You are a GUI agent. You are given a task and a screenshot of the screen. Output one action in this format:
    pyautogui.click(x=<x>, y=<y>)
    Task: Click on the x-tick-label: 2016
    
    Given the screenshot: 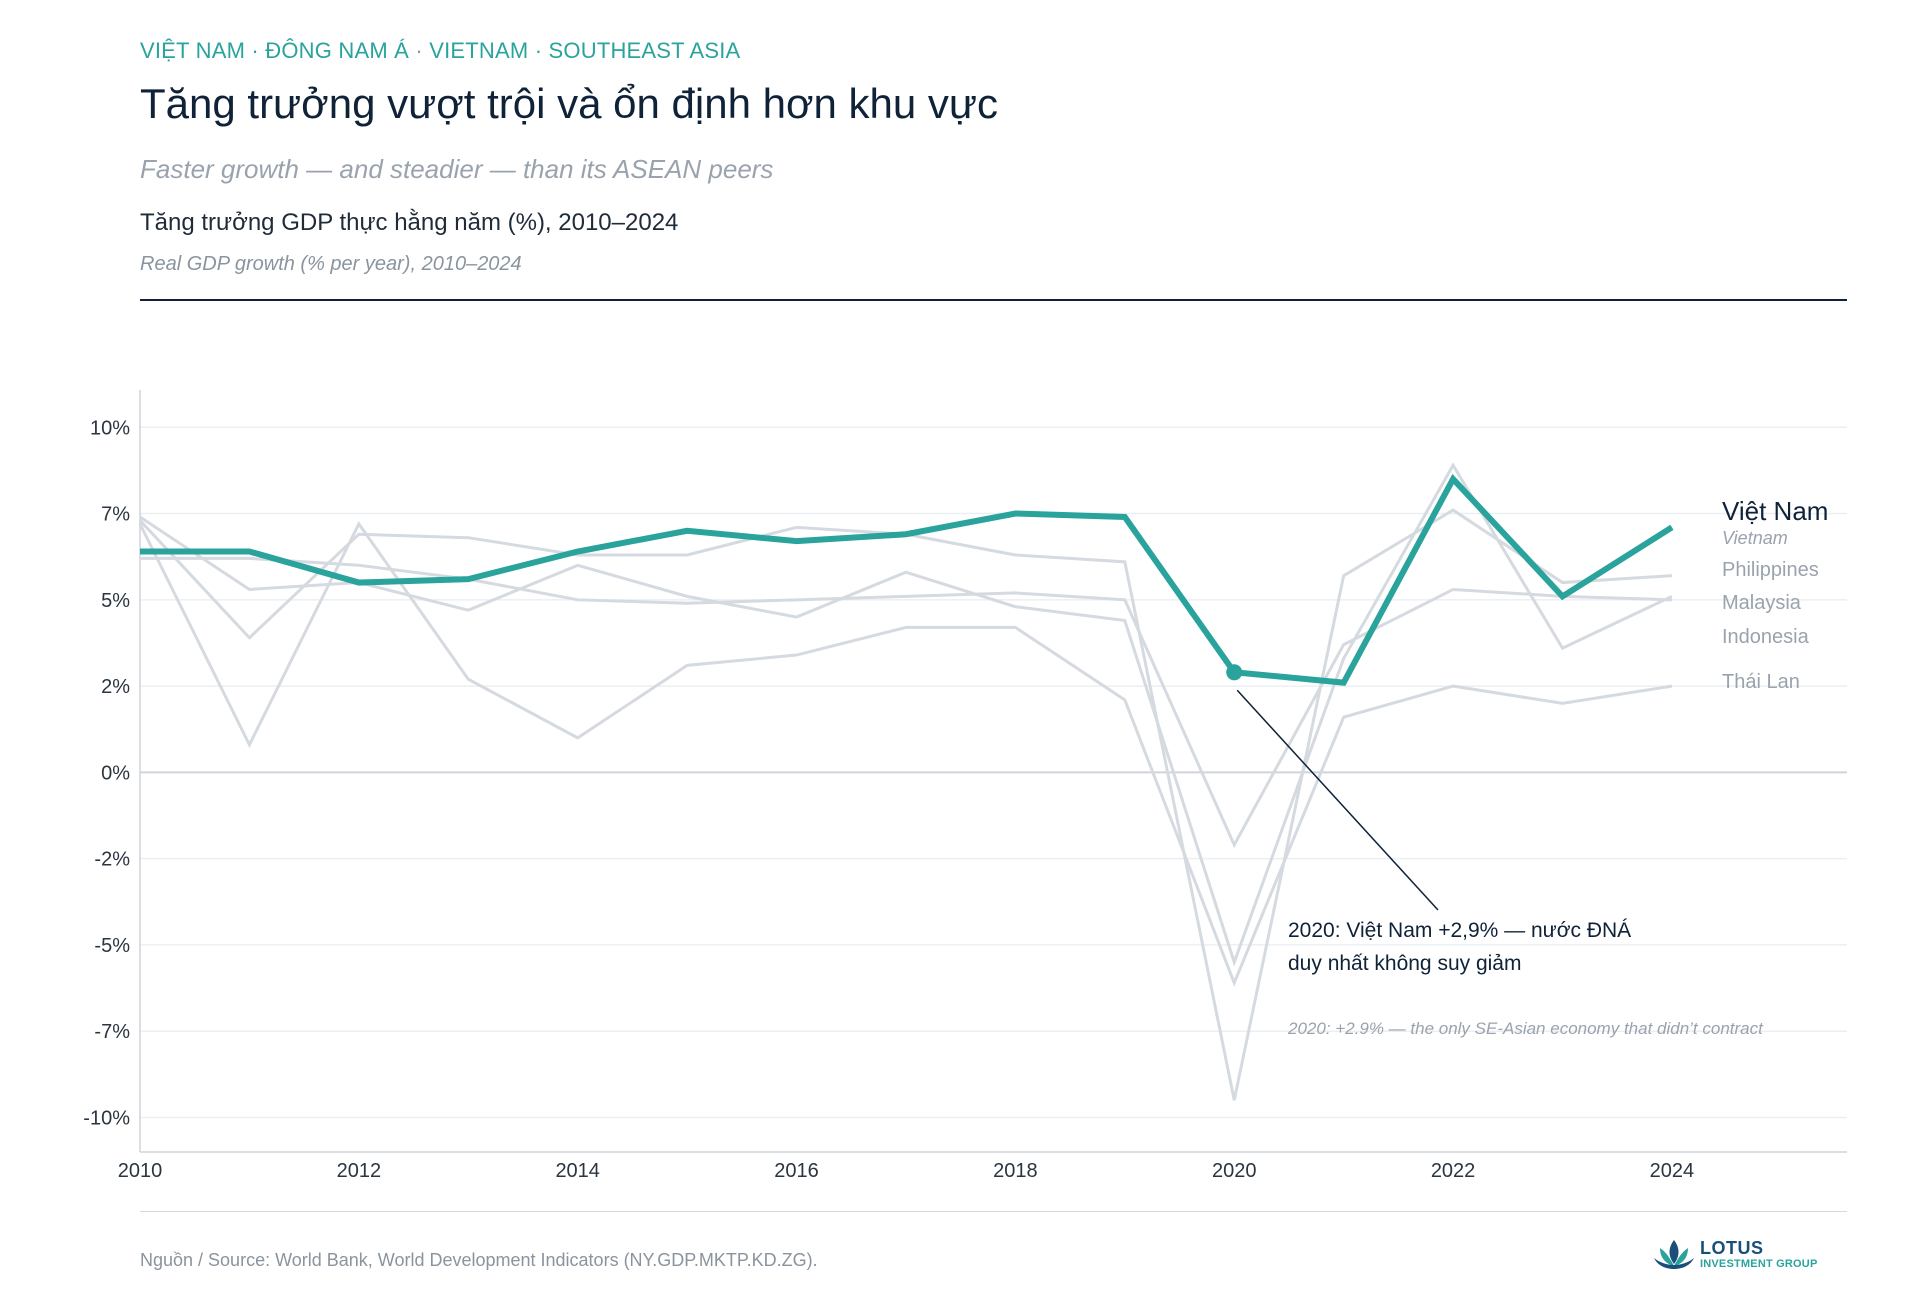 What is the action you would take?
    pyautogui.click(x=796, y=1171)
    